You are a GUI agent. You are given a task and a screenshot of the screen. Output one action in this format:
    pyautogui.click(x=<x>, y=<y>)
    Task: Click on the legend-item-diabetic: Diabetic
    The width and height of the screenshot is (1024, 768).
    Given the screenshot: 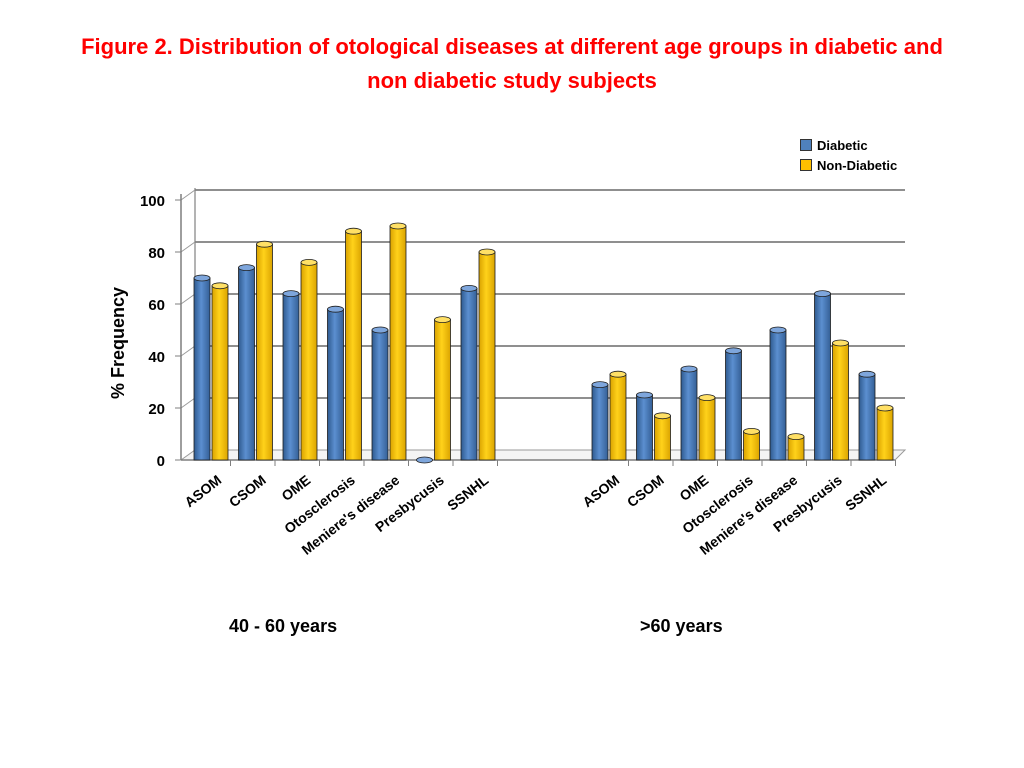 What is the action you would take?
    pyautogui.click(x=848, y=145)
    